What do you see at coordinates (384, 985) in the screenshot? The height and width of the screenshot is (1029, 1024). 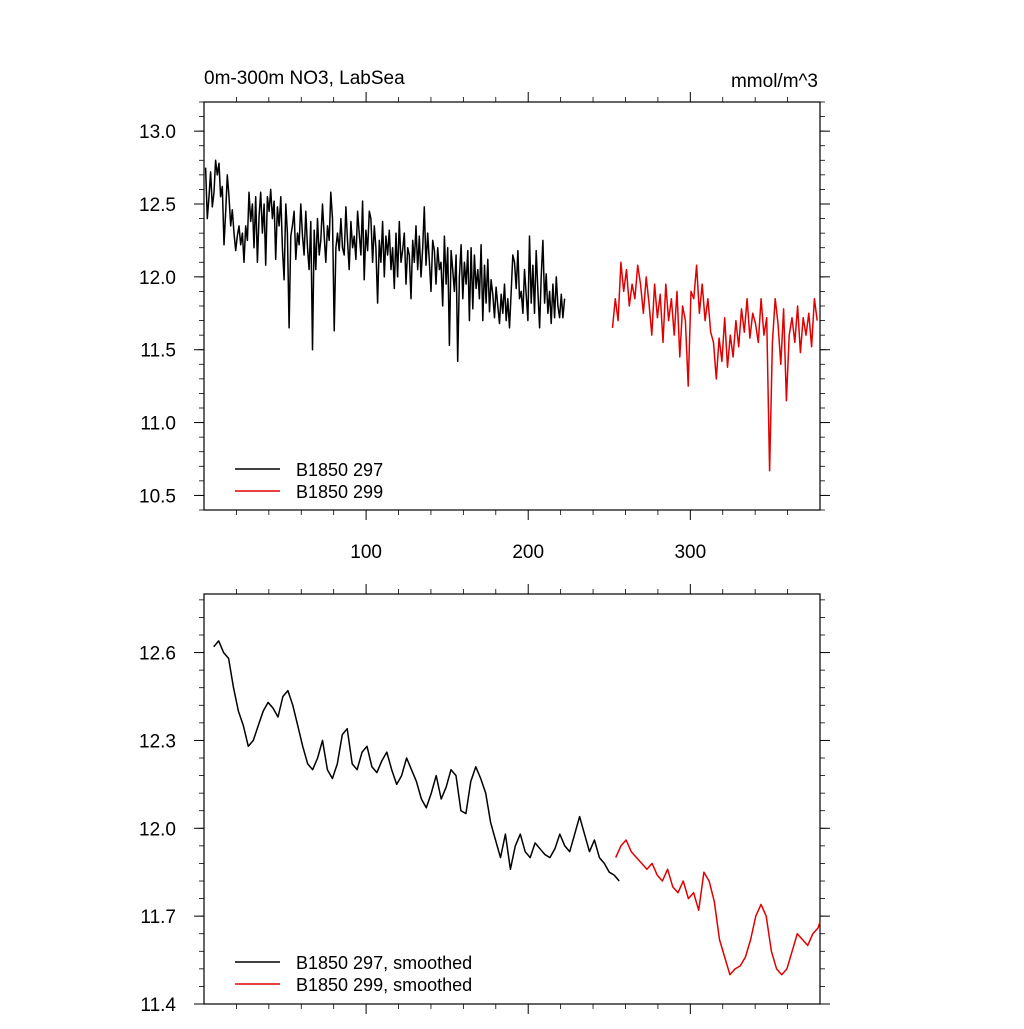 I see `legend-label-b1850-299-smoothed: B1850 299, smoothed` at bounding box center [384, 985].